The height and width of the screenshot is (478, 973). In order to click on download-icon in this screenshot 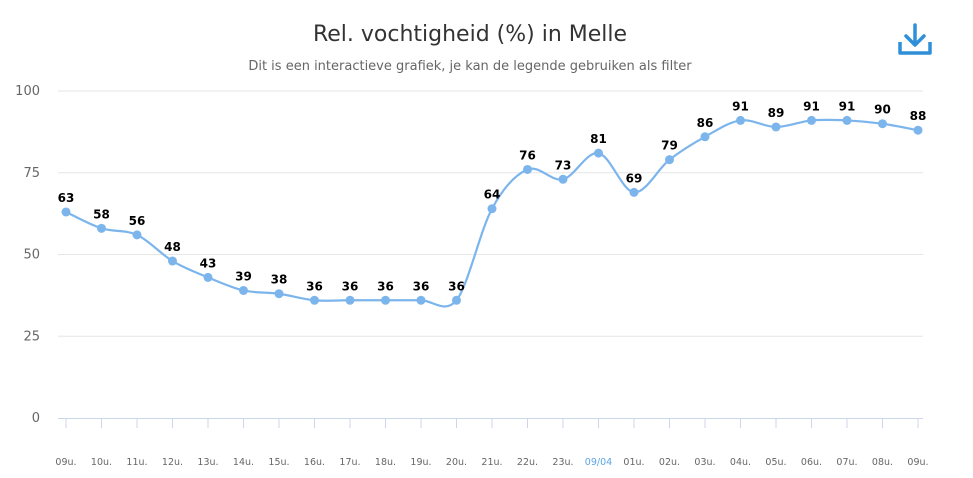, I will do `click(915, 39)`.